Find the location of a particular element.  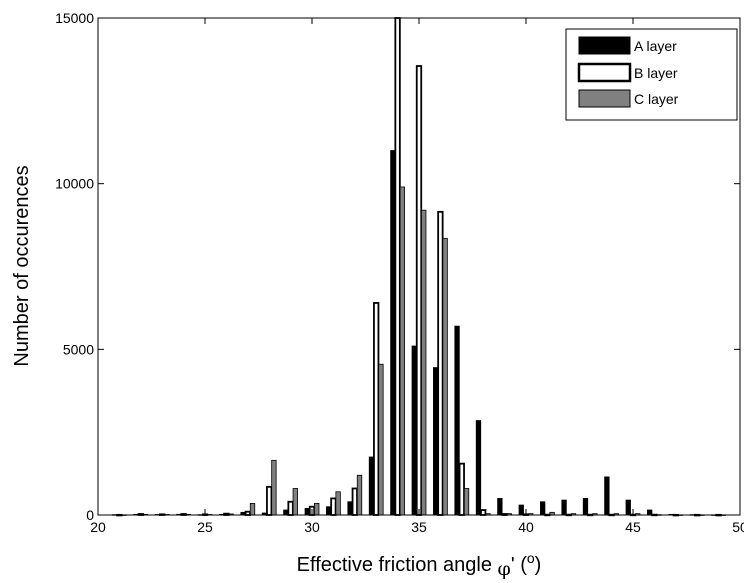

legend-swatch-c-layer is located at coordinates (604, 98).